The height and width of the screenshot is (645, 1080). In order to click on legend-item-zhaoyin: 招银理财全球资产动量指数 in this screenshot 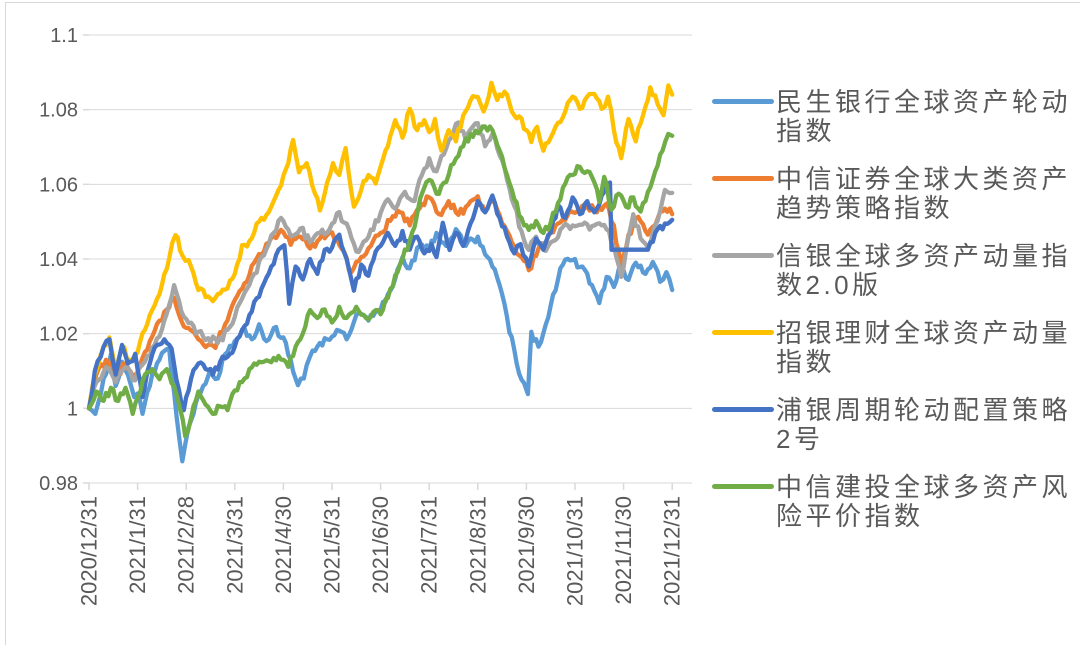, I will do `click(893, 348)`.